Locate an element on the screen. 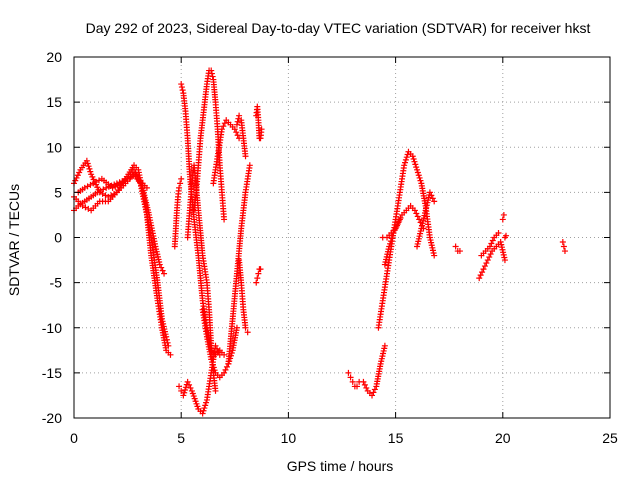  x-tick-label: 15 is located at coordinates (396, 438).